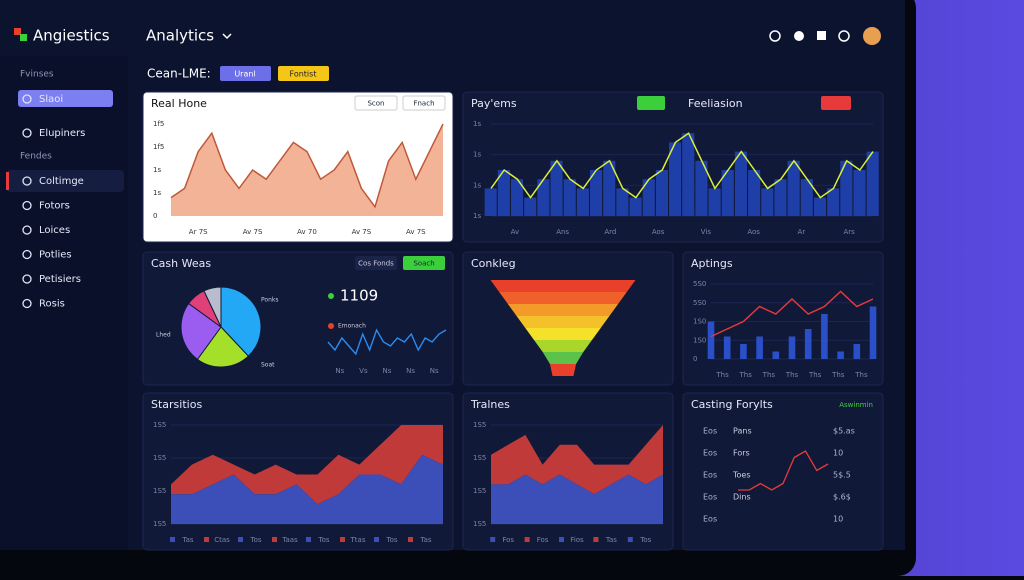  Describe the element at coordinates (715, 103) in the screenshot. I see `panel-title: Feeliasion` at that location.